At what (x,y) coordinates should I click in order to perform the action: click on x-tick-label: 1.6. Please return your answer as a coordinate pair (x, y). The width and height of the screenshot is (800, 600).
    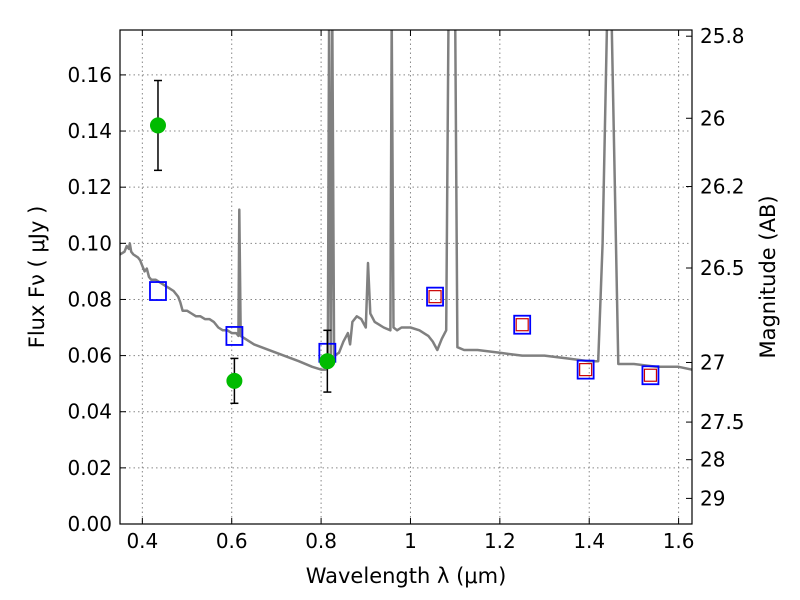
    Looking at the image, I should click on (679, 541).